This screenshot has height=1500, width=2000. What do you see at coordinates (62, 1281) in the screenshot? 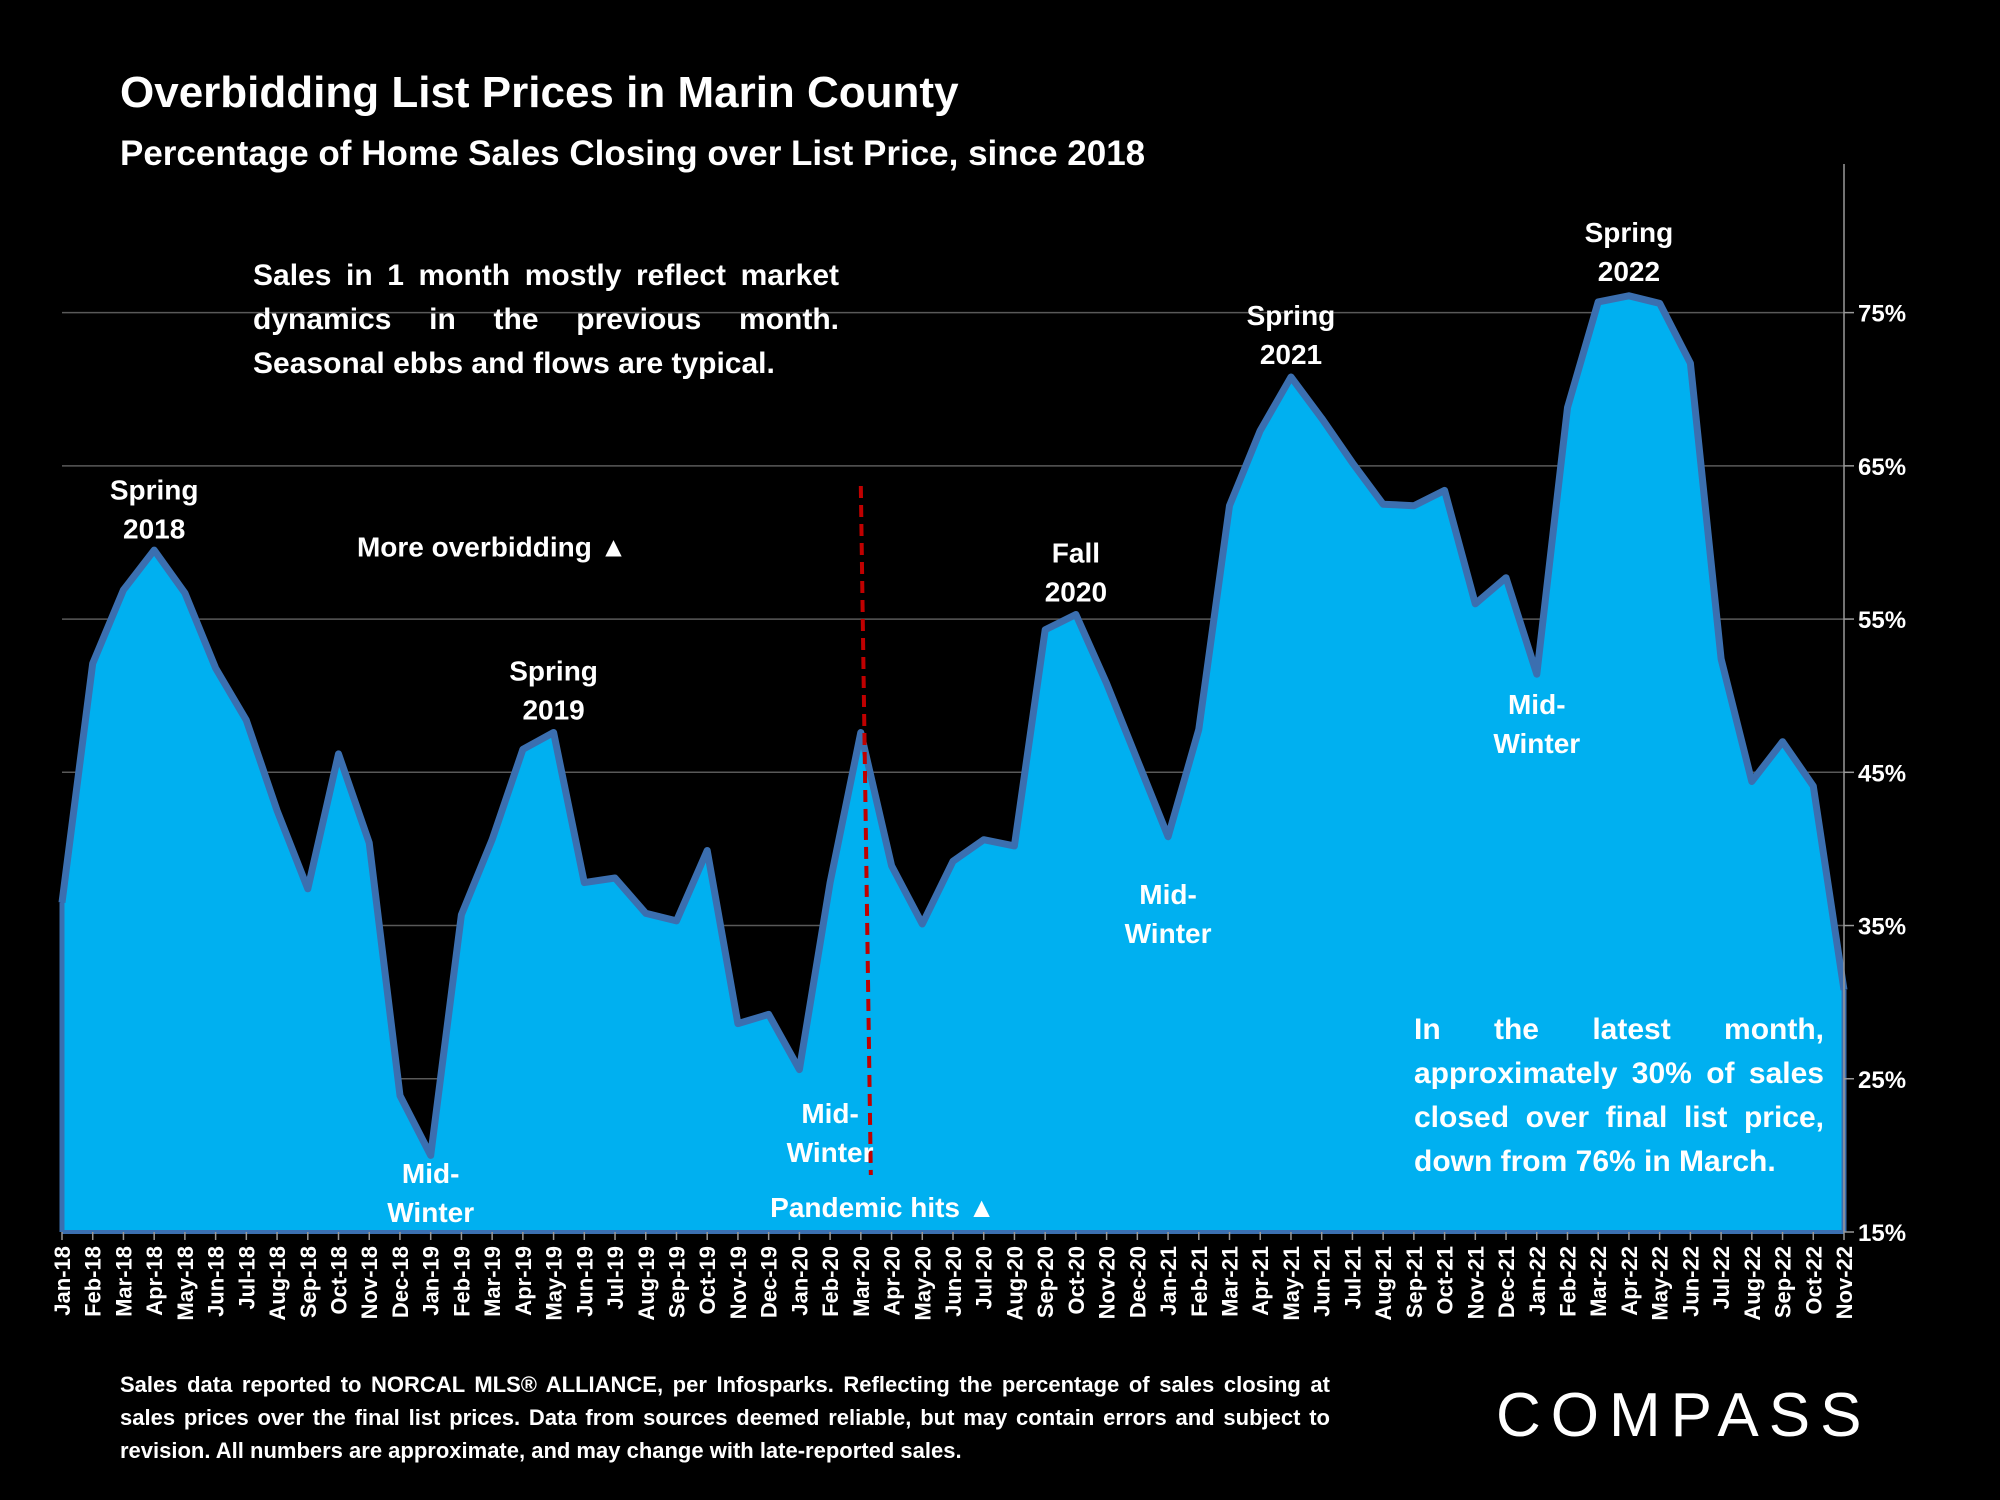
I see `x-tick-label: Jan-18` at bounding box center [62, 1281].